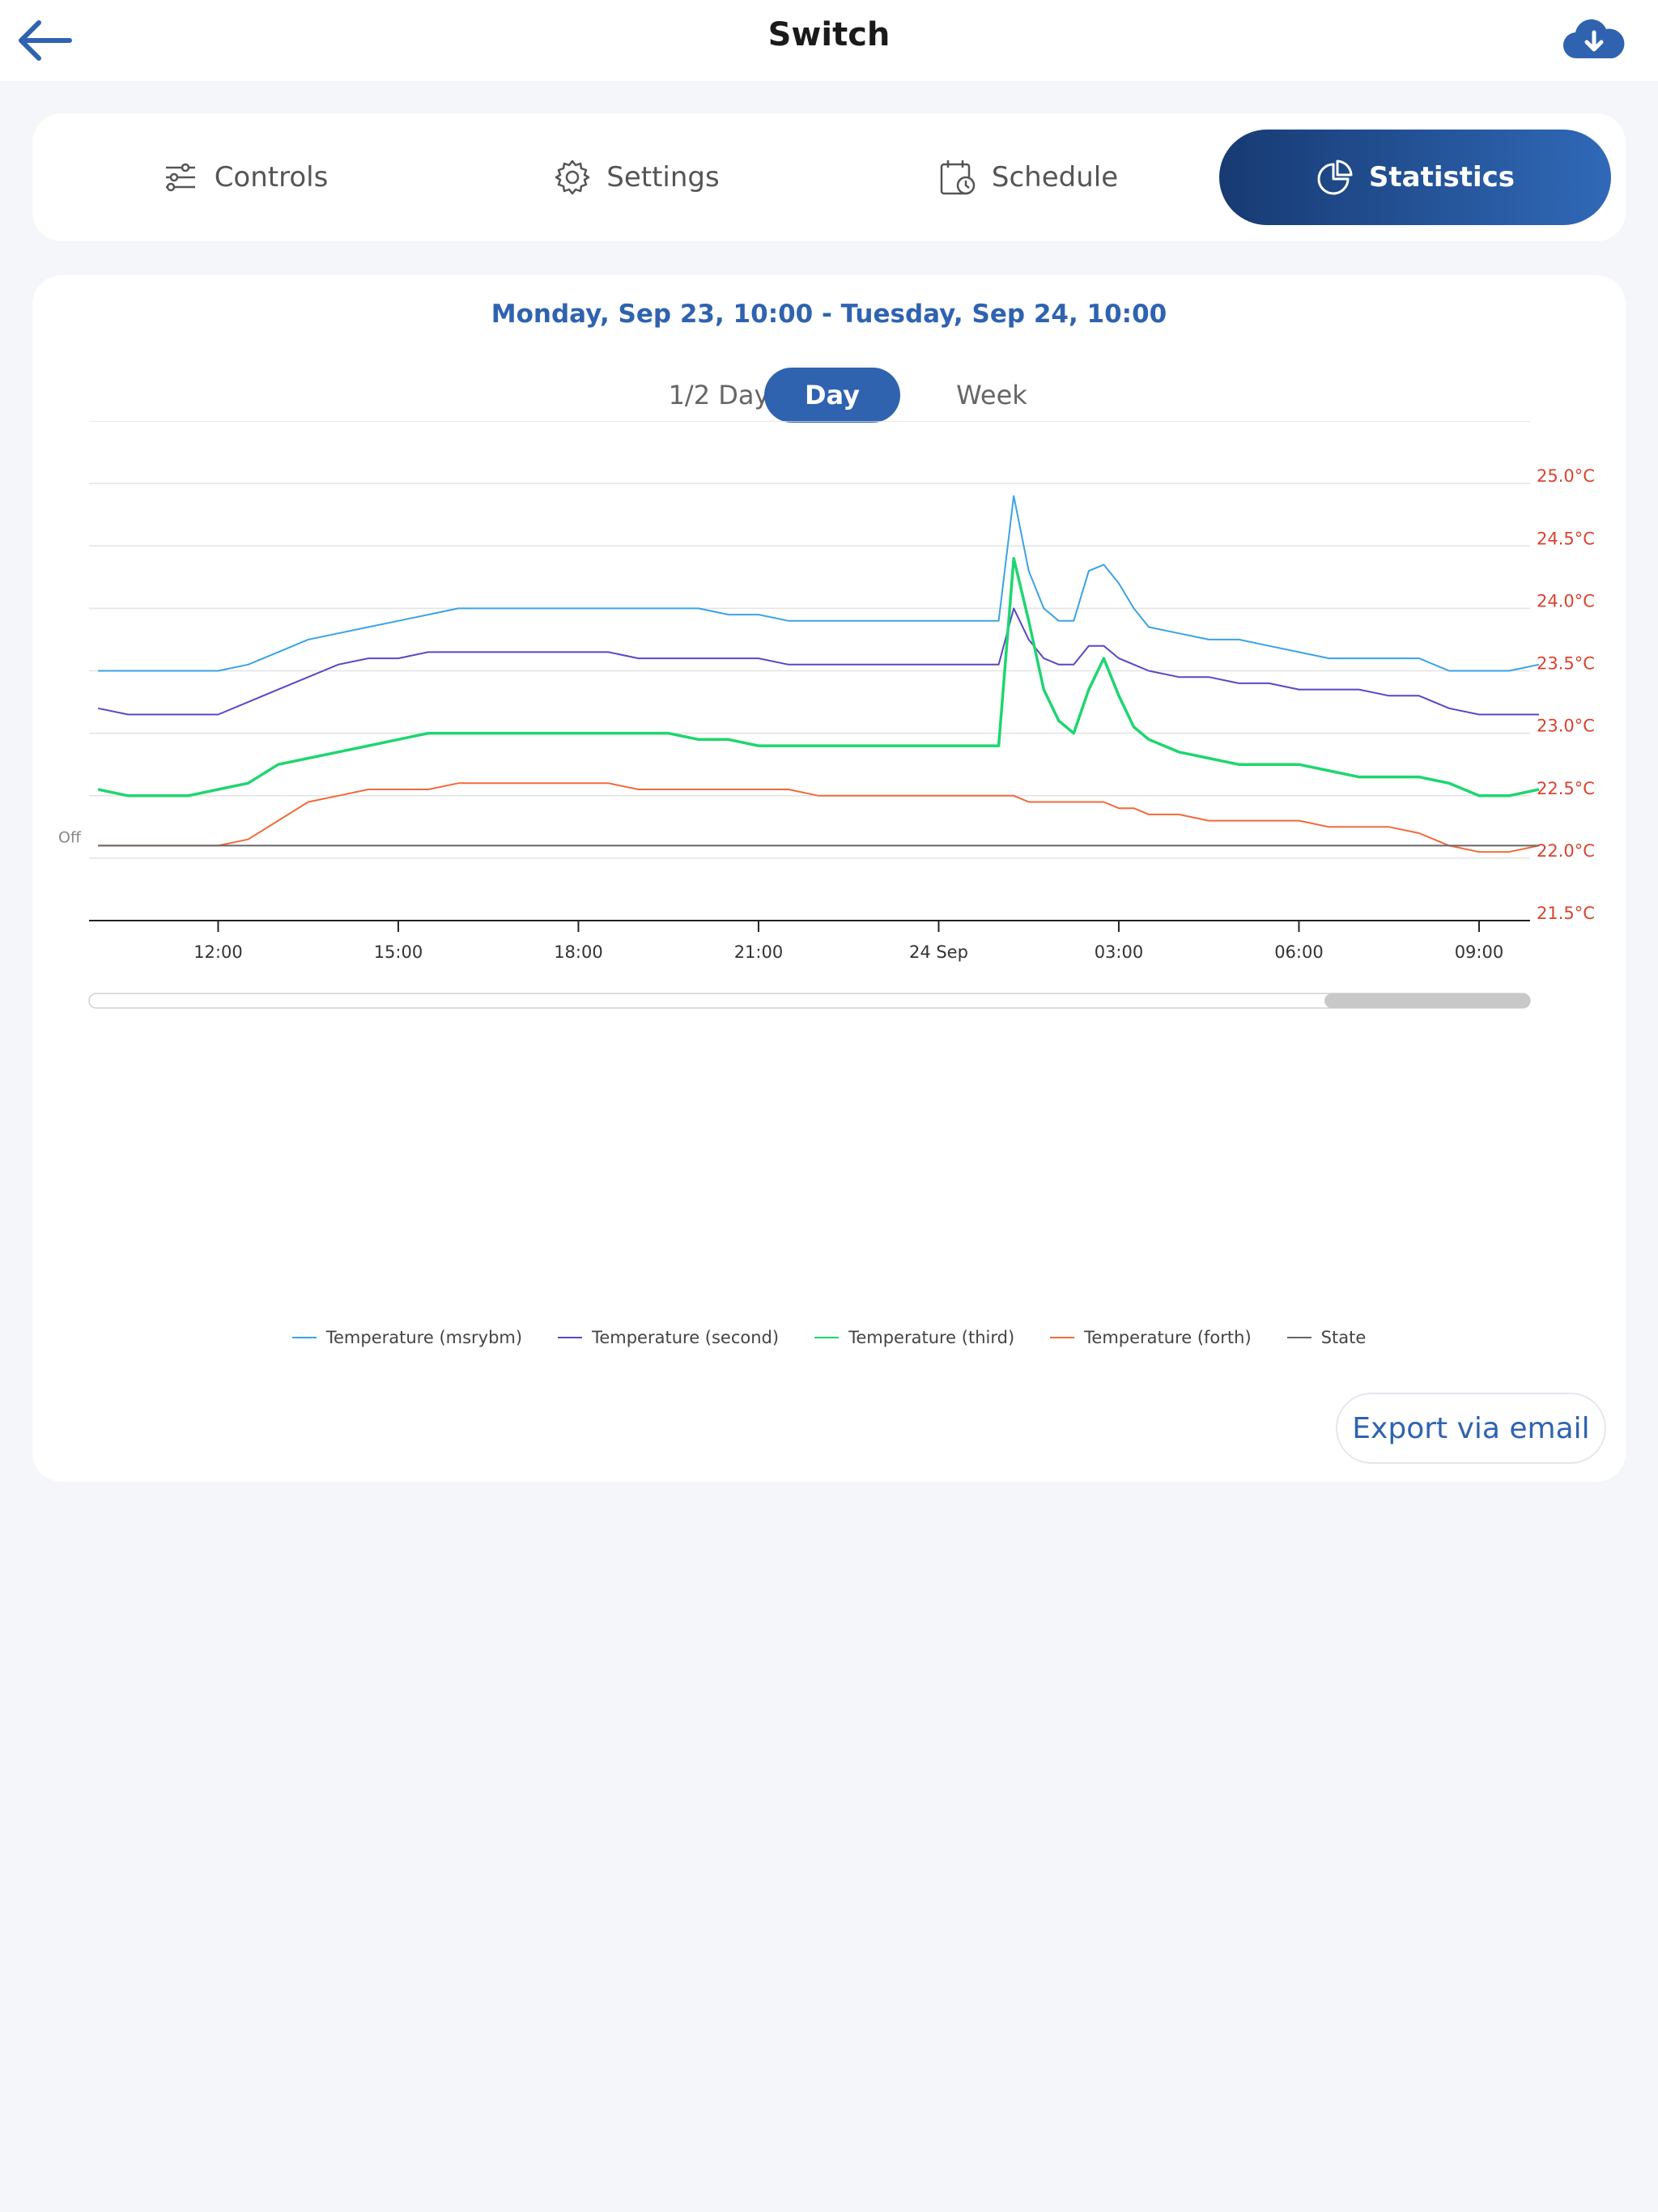  What do you see at coordinates (1119, 952) in the screenshot?
I see `x-tick-label: 03:00` at bounding box center [1119, 952].